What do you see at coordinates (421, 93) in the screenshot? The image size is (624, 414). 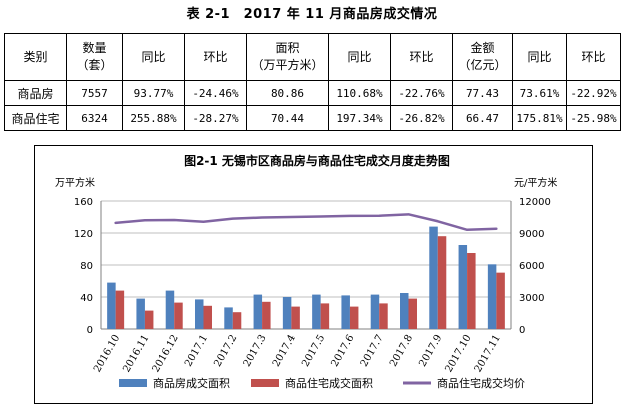 I see `table-cell: -22.76%` at bounding box center [421, 93].